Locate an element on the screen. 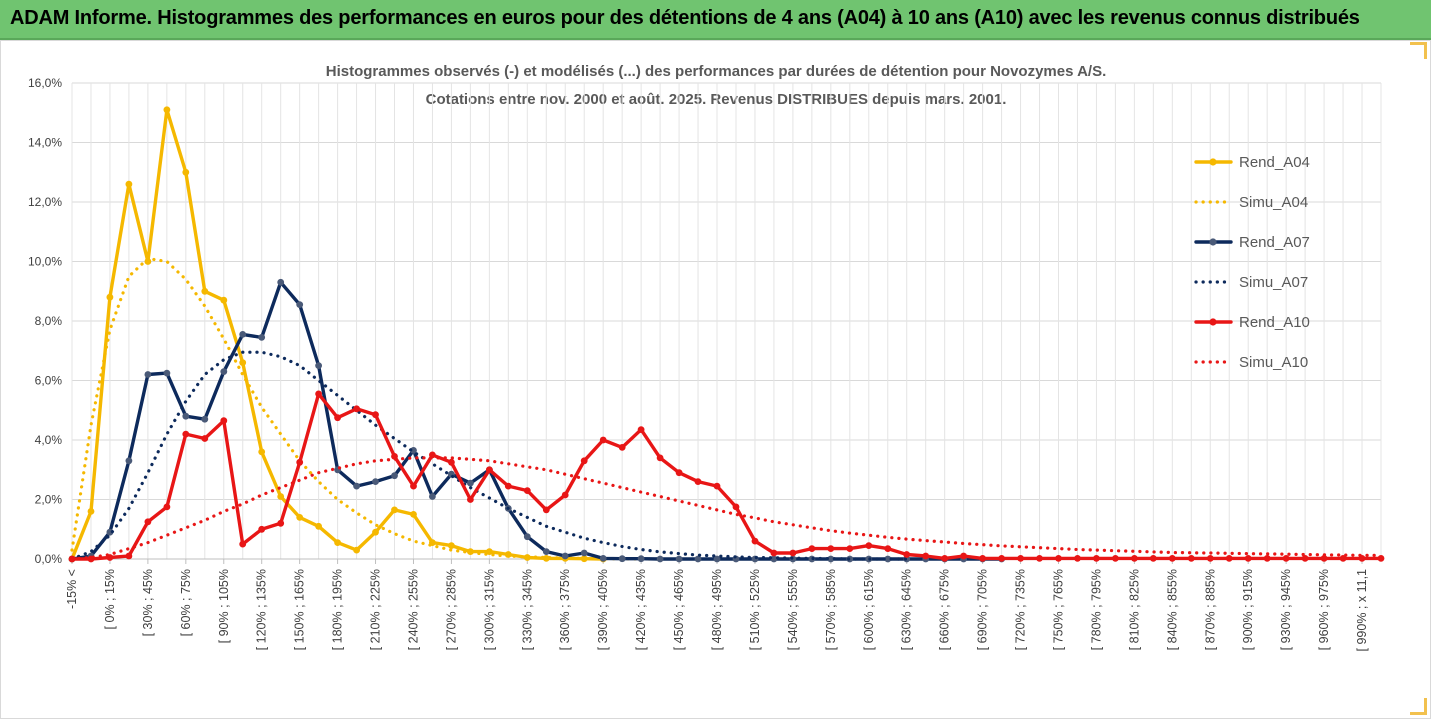 Image resolution: width=1431 pixels, height=719 pixels. y-tick-label: 12,0% is located at coordinates (45, 202).